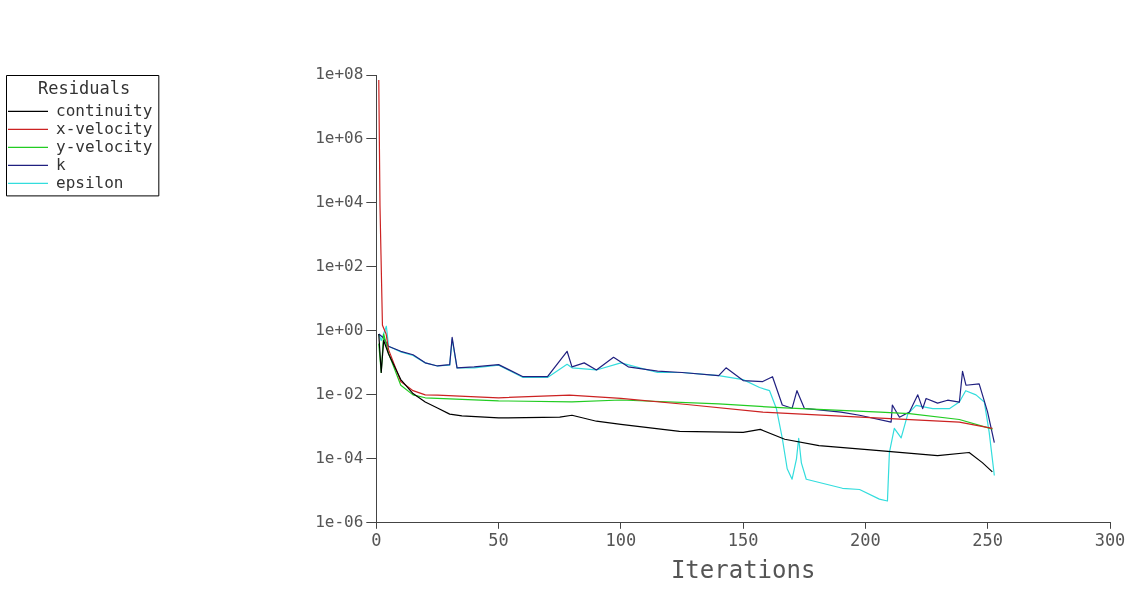 The height and width of the screenshot is (594, 1136). I want to click on x-axis-title: Iterations, so click(743, 569).